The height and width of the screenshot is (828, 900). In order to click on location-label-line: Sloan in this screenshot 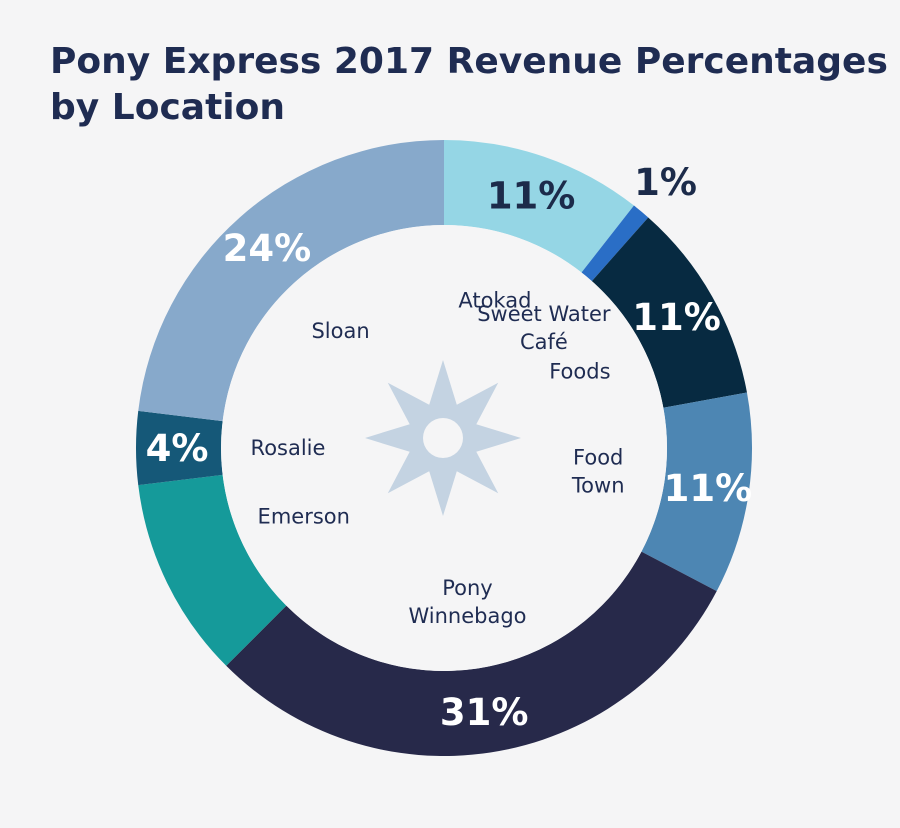, I will do `click(340, 331)`.